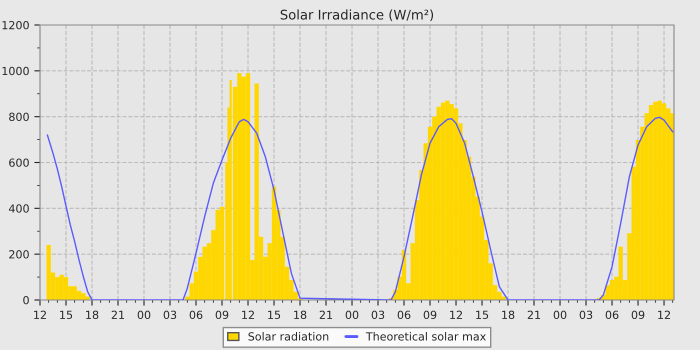  Describe the element at coordinates (15, 71) in the screenshot. I see `y-tick-label: 1000` at that location.